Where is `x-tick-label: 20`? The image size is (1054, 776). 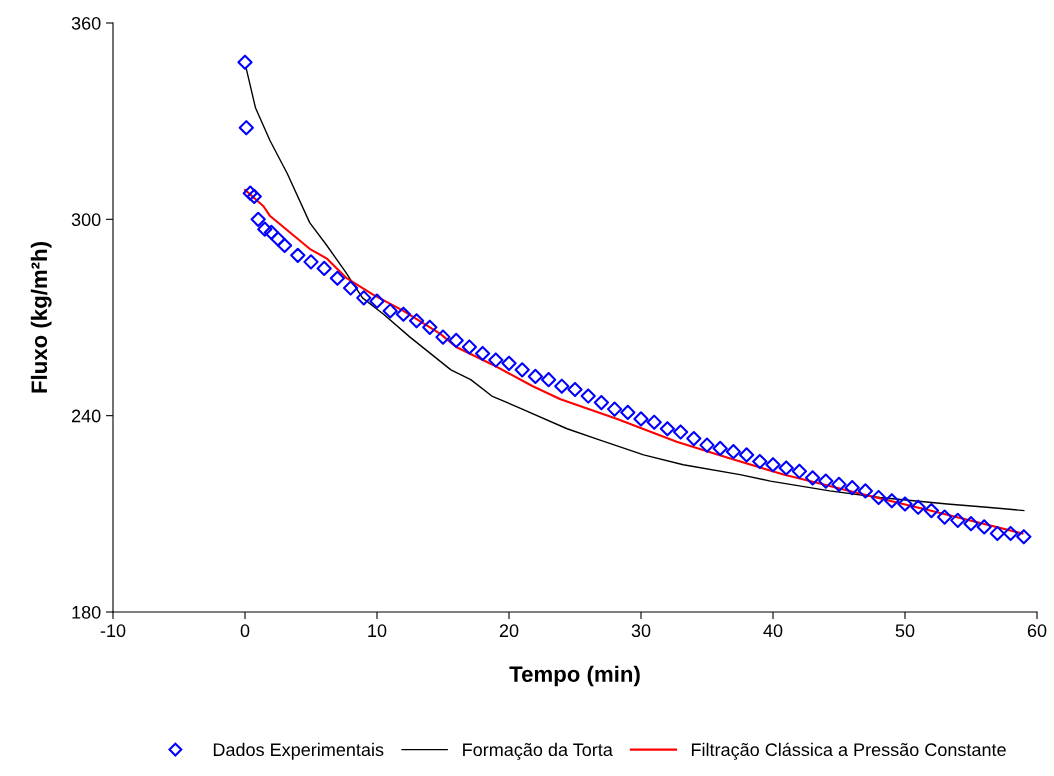 x-tick-label: 20 is located at coordinates (509, 631).